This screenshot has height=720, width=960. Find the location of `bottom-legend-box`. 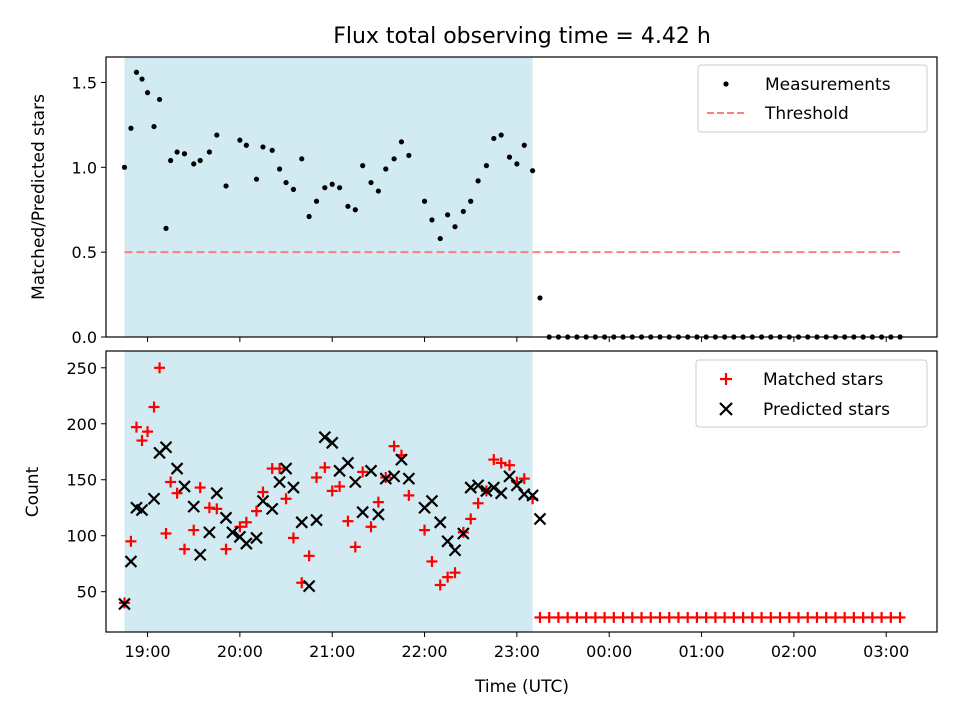

bottom-legend-box is located at coordinates (811, 393).